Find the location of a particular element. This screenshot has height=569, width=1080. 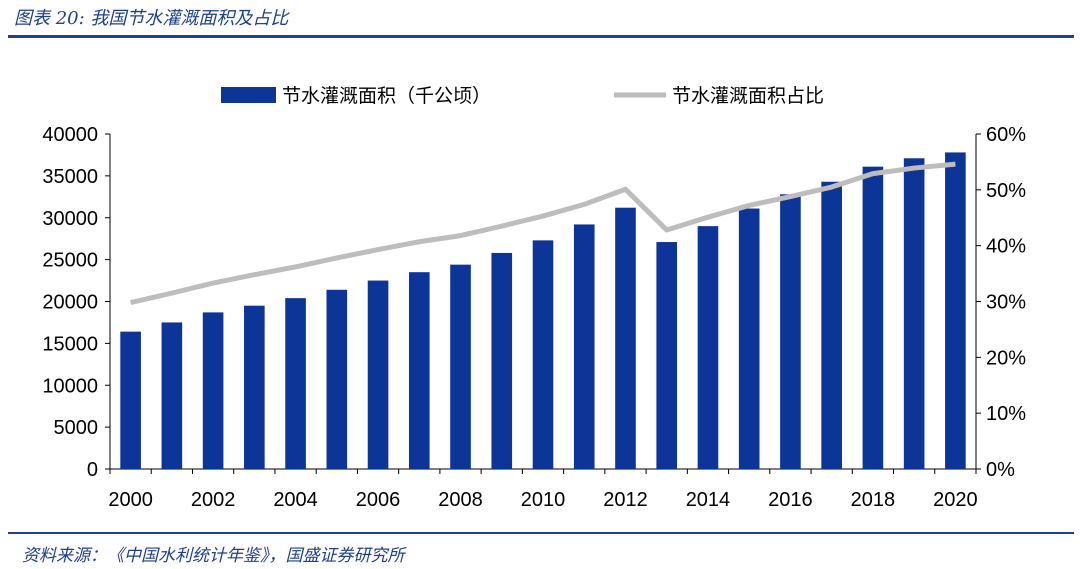

title-rule is located at coordinates (541, 36).